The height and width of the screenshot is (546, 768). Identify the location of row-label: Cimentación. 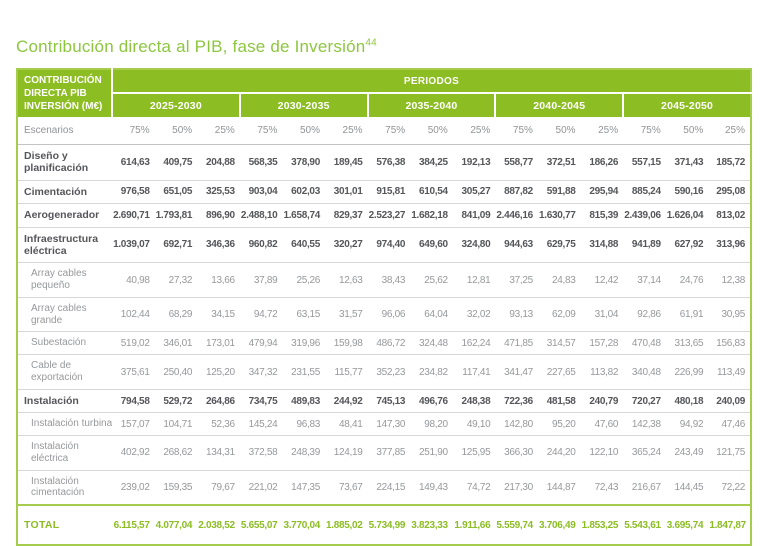
(56, 191).